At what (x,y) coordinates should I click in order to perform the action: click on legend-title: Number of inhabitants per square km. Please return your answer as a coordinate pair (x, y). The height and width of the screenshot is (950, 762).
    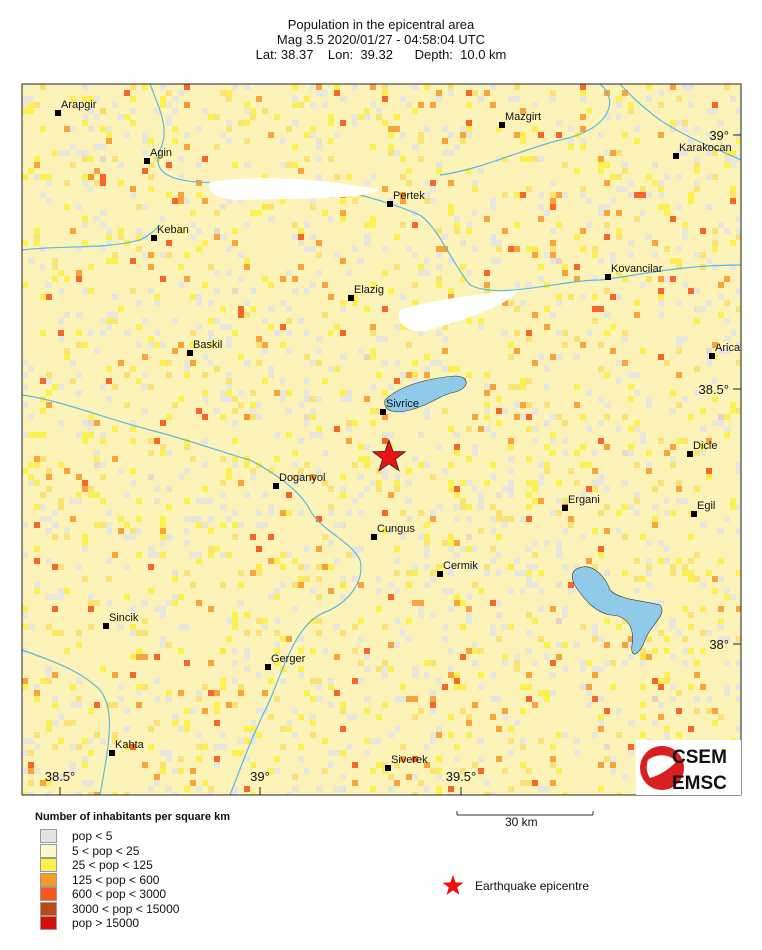
    Looking at the image, I should click on (132, 817).